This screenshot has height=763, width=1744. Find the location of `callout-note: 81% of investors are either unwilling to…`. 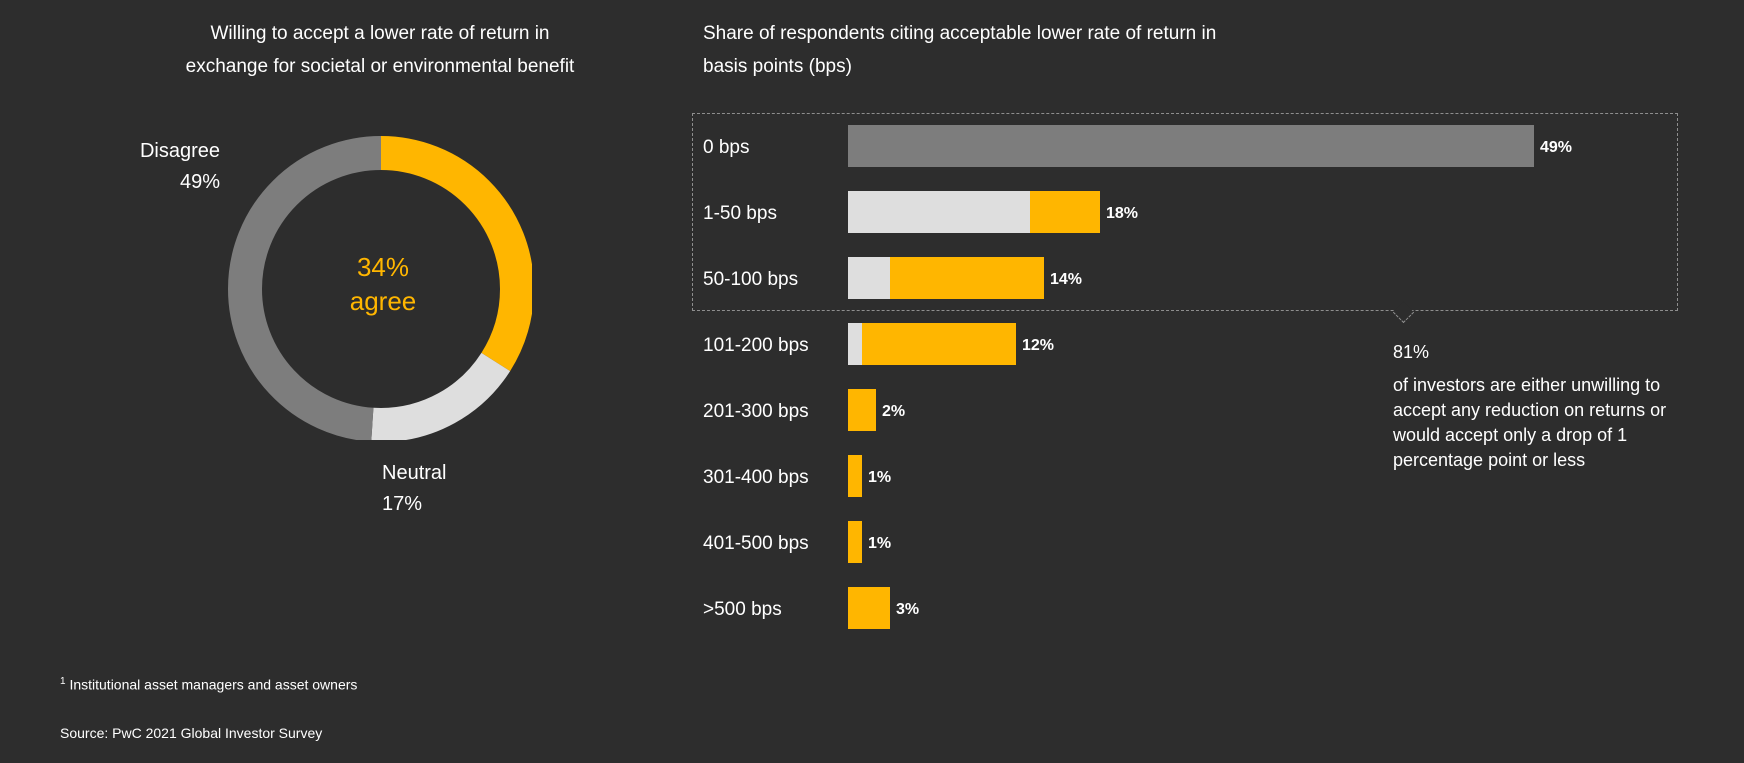

callout-note: 81% of investors are either unwilling to… is located at coordinates (1538, 406).